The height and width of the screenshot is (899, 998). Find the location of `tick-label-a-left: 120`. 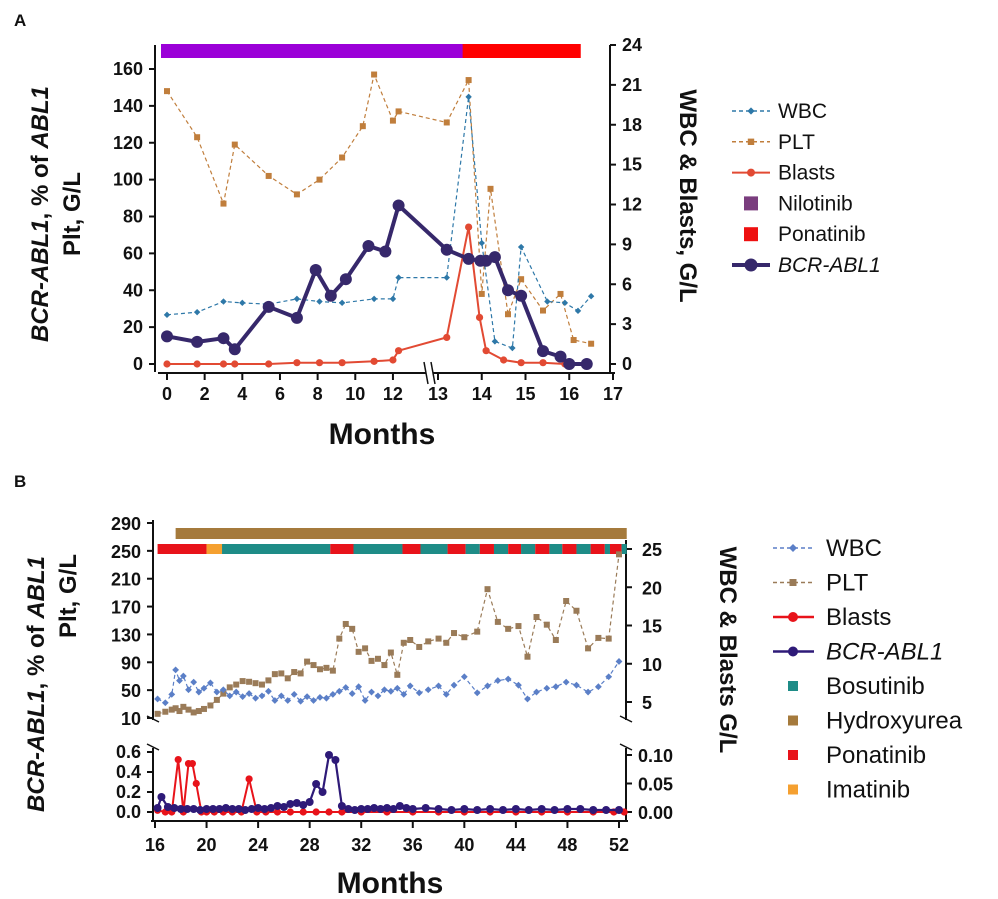

tick-label-a-left: 120 is located at coordinates (128, 143).